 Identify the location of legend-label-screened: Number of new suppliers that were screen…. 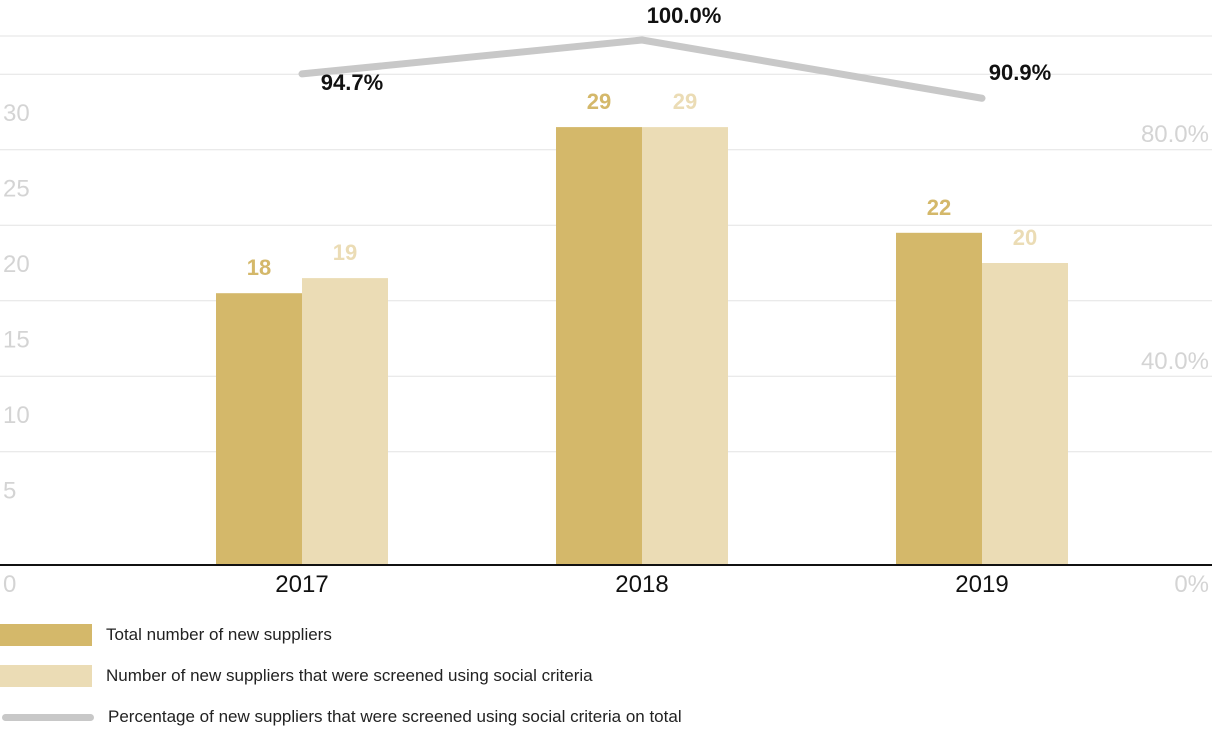
(349, 675).